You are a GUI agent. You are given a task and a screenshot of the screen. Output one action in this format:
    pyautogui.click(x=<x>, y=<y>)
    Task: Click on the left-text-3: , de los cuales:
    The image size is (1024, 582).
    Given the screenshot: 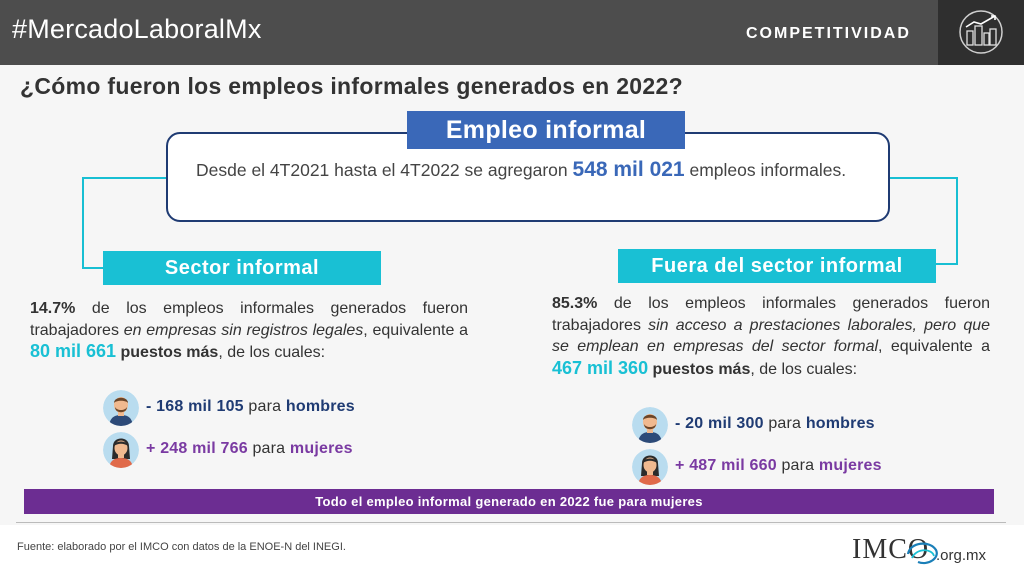 What is the action you would take?
    pyautogui.click(x=272, y=352)
    